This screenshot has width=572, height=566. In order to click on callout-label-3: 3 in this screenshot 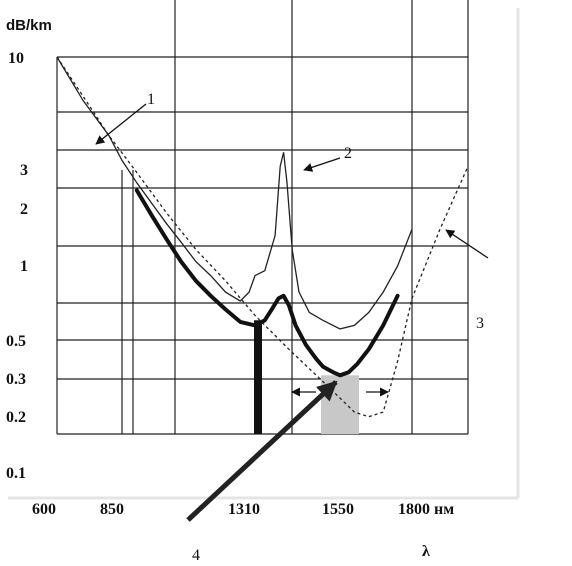, I will do `click(480, 323)`.